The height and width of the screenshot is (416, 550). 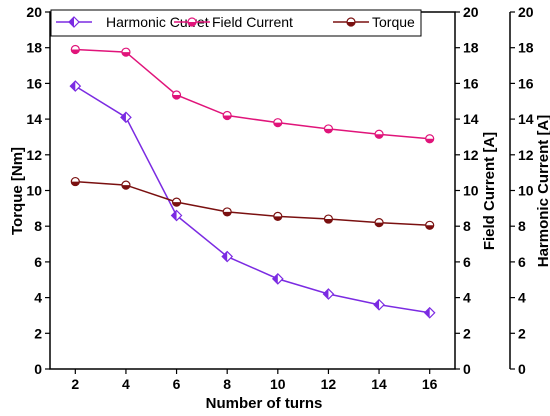 I want to click on y-right1-tick-label: 8, so click(x=467, y=226).